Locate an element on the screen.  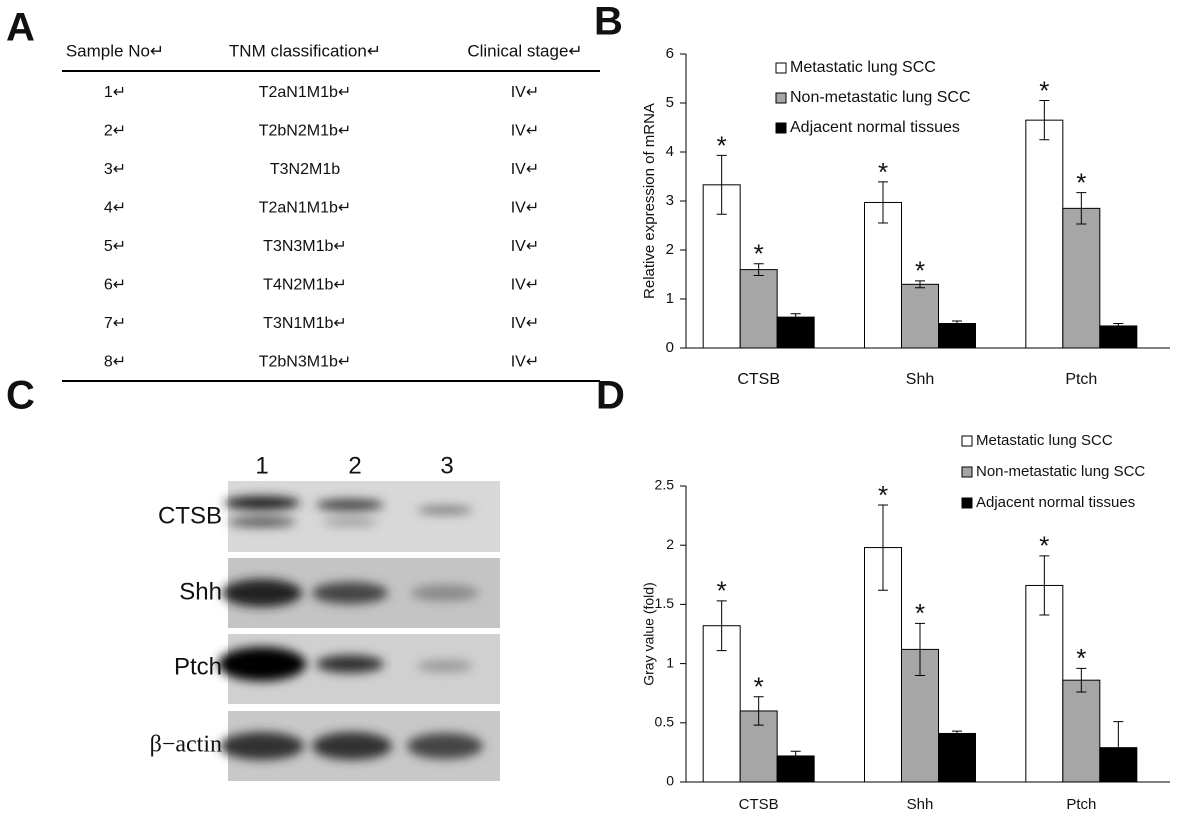
y-tick-label: 2.5 is located at coordinates (665, 485).